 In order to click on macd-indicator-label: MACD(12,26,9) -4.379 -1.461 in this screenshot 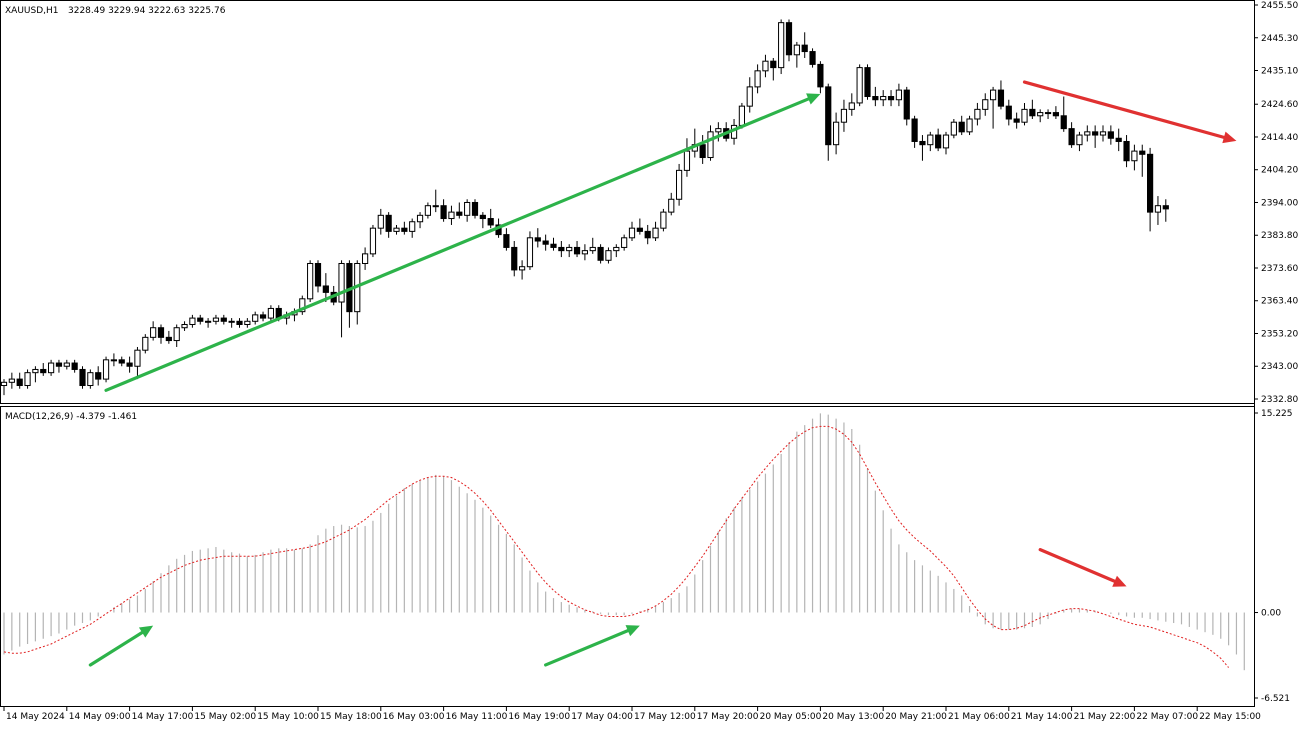, I will do `click(71, 417)`.